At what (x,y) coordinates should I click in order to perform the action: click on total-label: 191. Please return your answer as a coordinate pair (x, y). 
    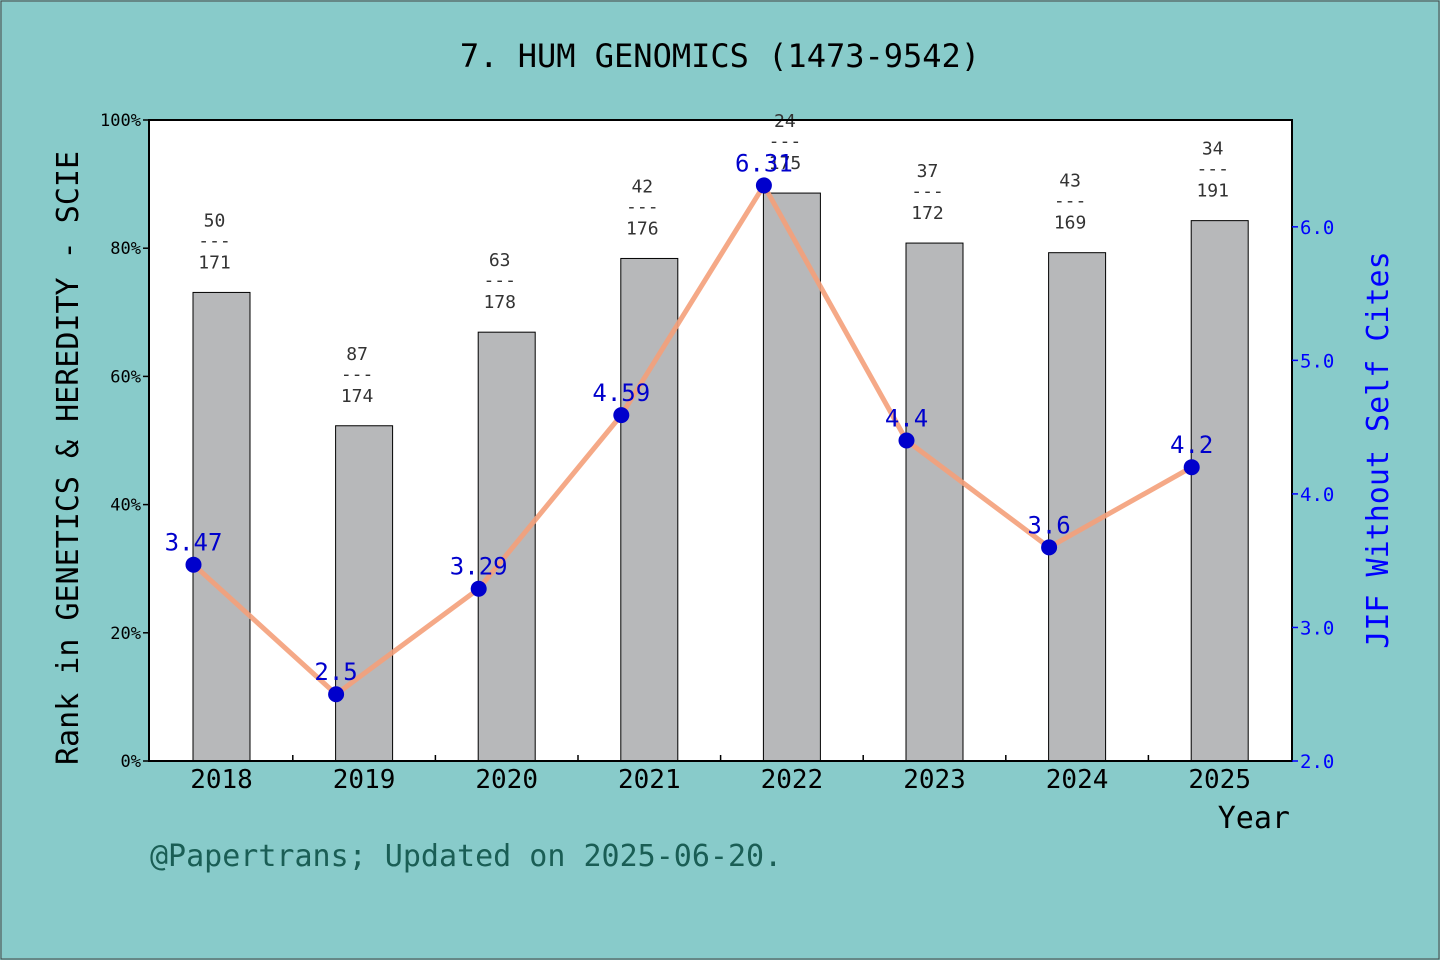
    Looking at the image, I should click on (1212, 191).